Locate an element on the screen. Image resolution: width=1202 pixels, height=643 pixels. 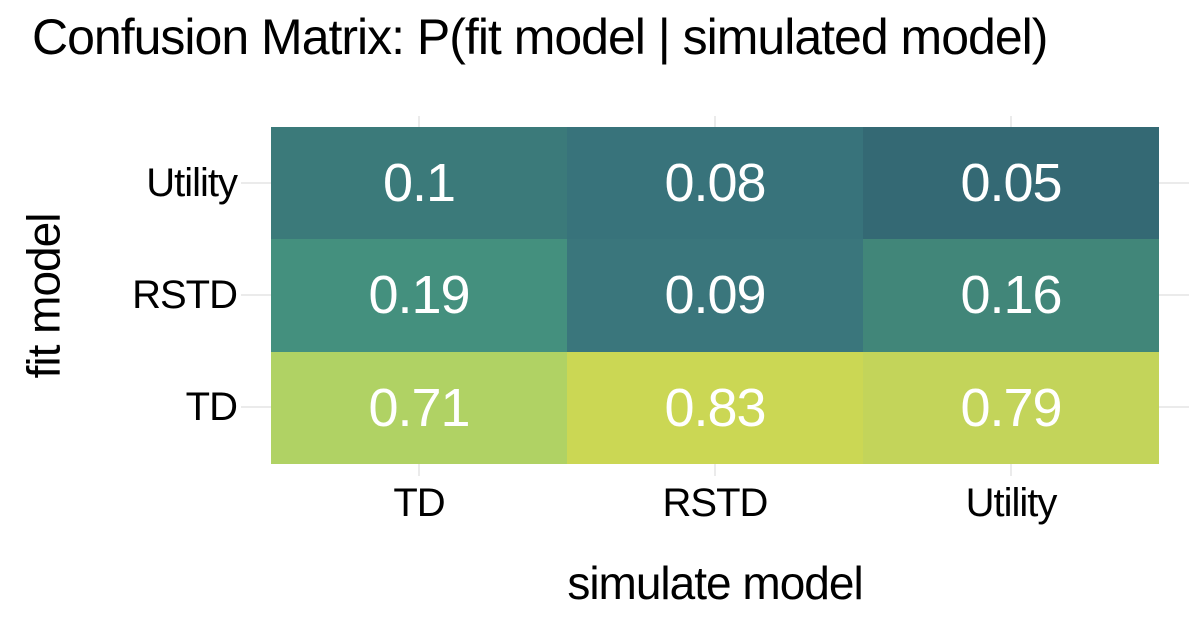
y-tick-label-utility: Utility is located at coordinates (192, 183).